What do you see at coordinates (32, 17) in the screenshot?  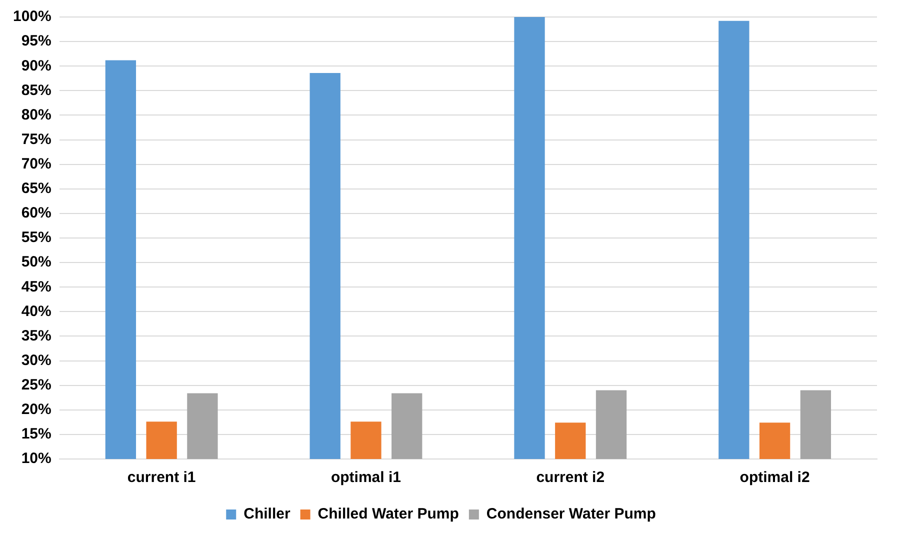 I see `y-tick-label: 100%` at bounding box center [32, 17].